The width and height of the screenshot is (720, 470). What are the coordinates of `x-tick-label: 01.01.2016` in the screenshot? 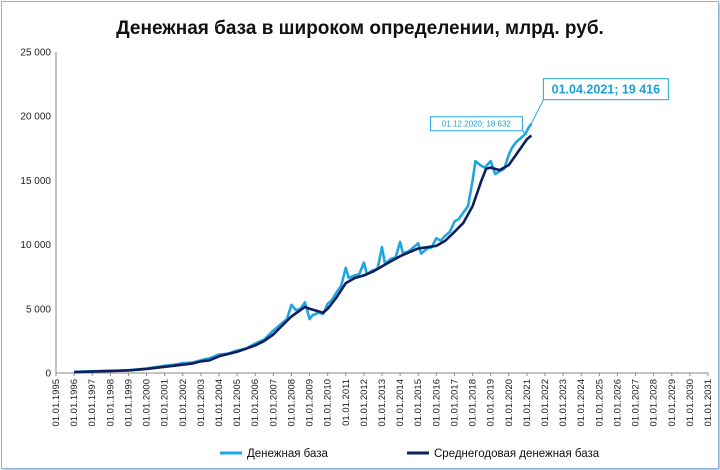 It's located at (436, 403).